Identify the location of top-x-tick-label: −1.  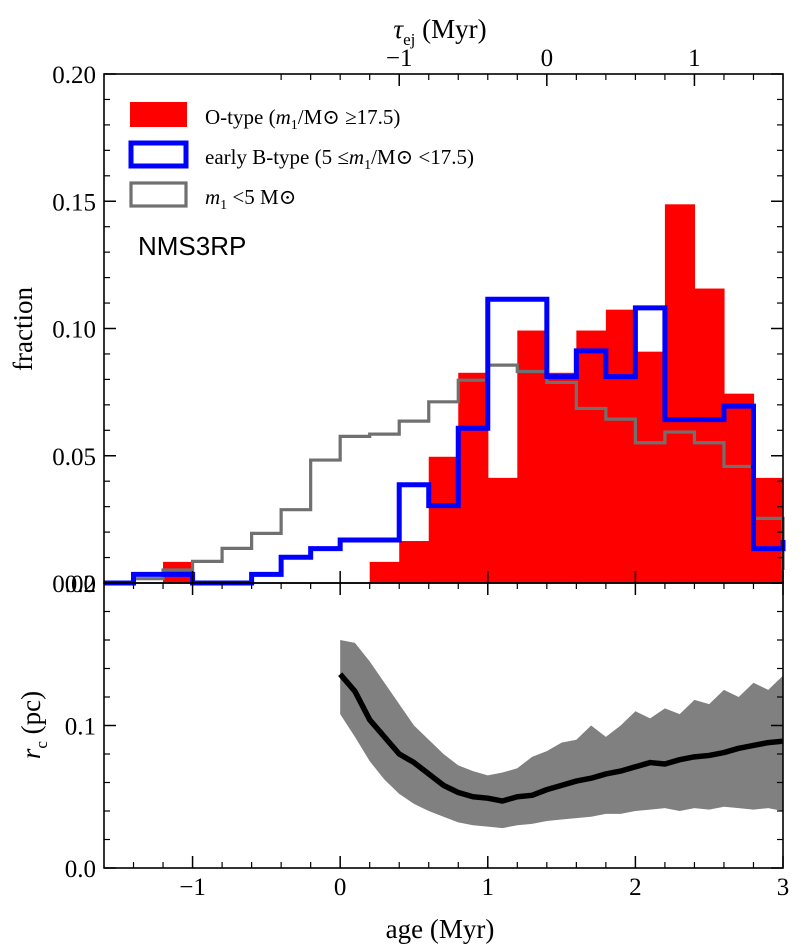
(399, 58).